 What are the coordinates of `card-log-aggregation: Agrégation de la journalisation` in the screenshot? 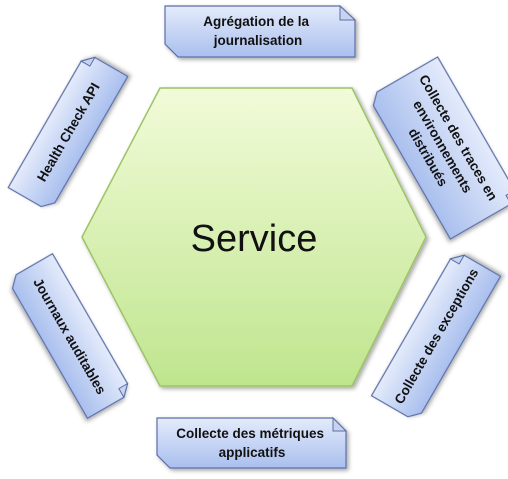 It's located at (260, 31).